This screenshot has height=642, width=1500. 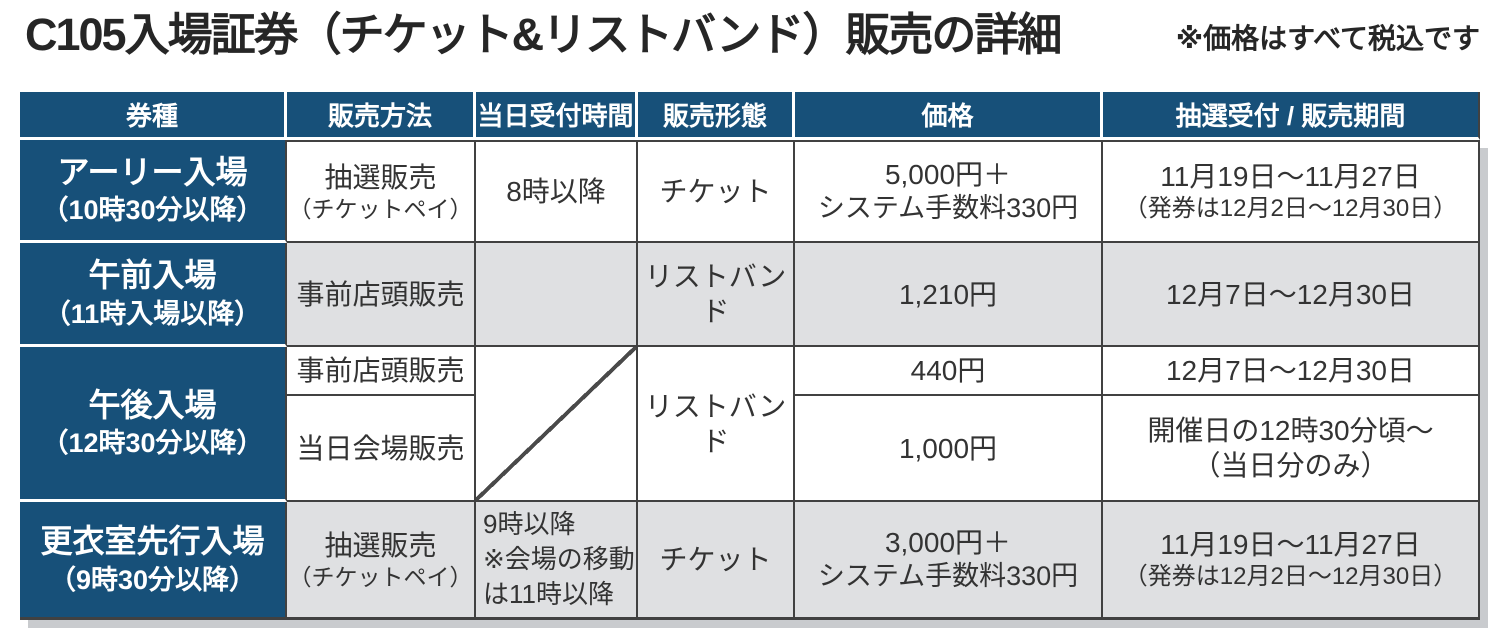 I want to click on afternoon-advance-price-cell: 440円, so click(x=949, y=371).